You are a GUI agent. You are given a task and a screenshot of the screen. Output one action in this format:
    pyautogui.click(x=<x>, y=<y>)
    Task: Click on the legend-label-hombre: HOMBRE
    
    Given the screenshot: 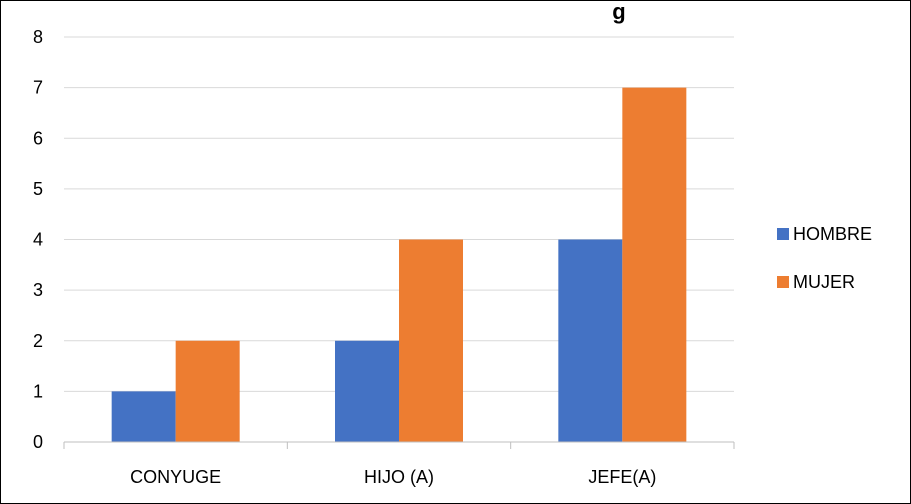 What is the action you would take?
    pyautogui.click(x=832, y=234)
    